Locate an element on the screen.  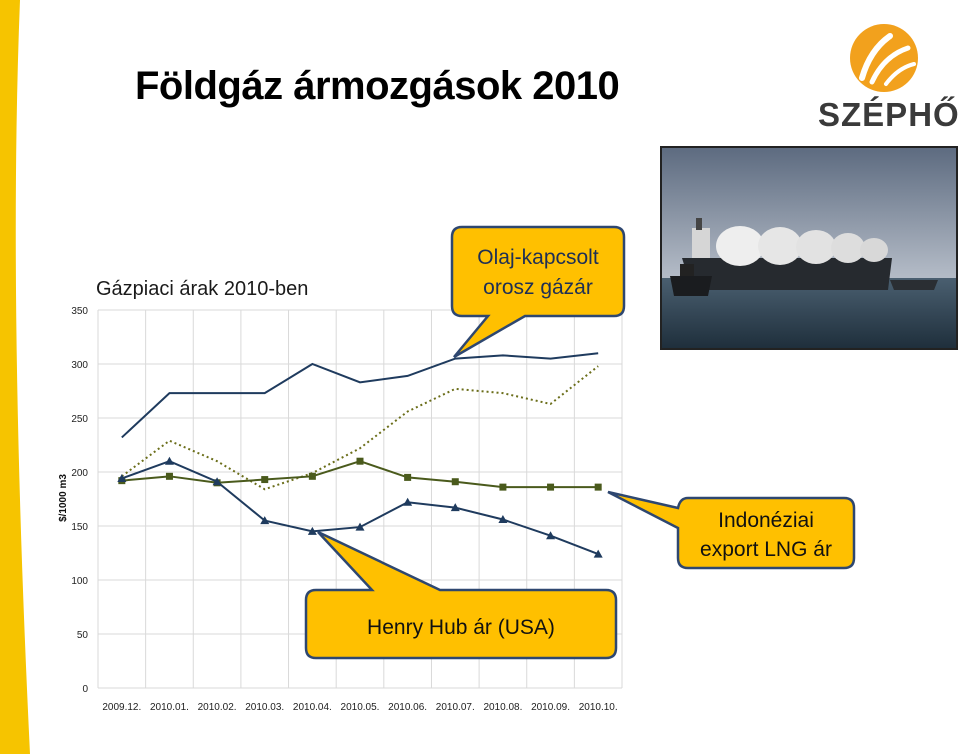
x-tick-label: 2010.06. is located at coordinates (407, 707).